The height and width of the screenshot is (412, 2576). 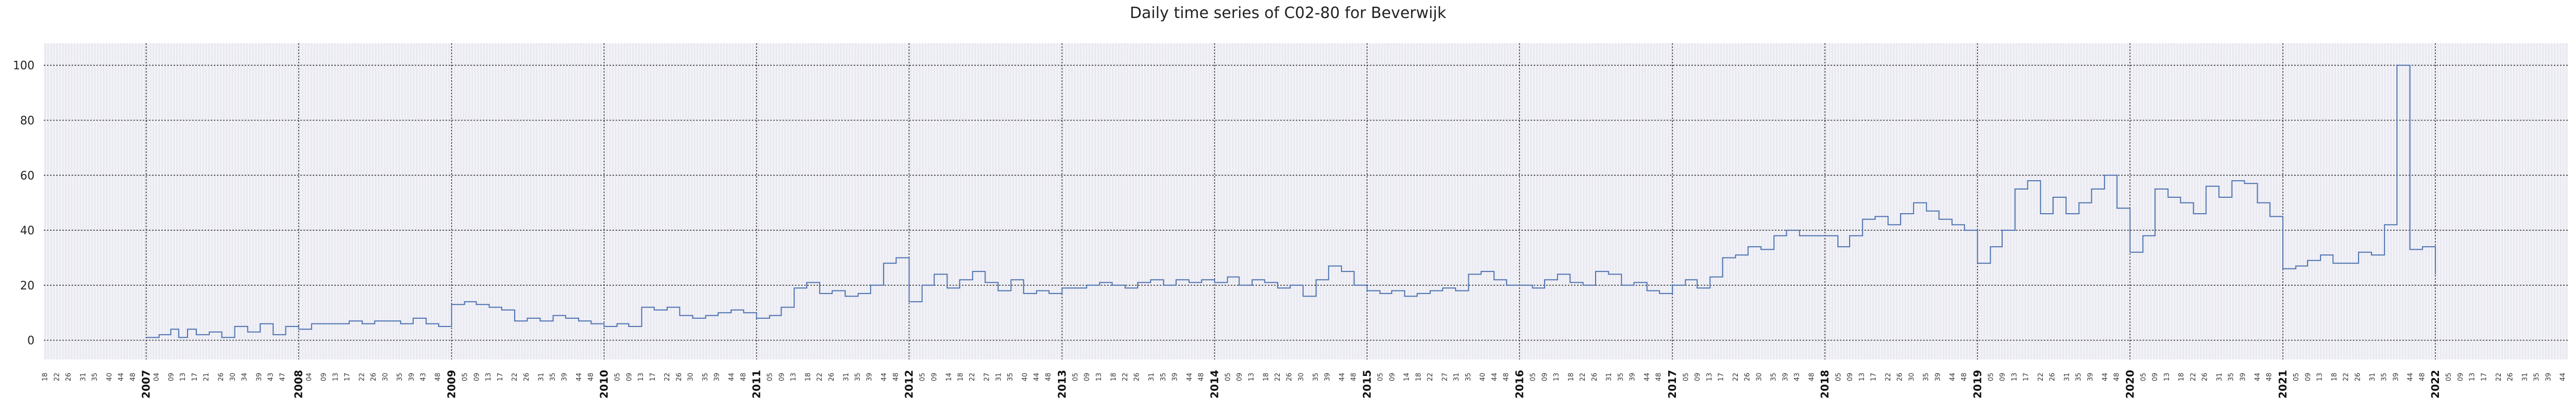 I want to click on y-tick-label: 0, so click(x=31, y=341).